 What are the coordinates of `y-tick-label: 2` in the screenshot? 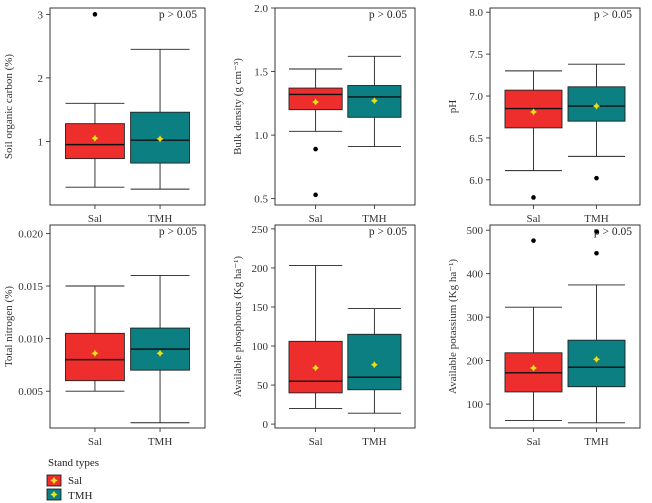 It's located at (41, 79).